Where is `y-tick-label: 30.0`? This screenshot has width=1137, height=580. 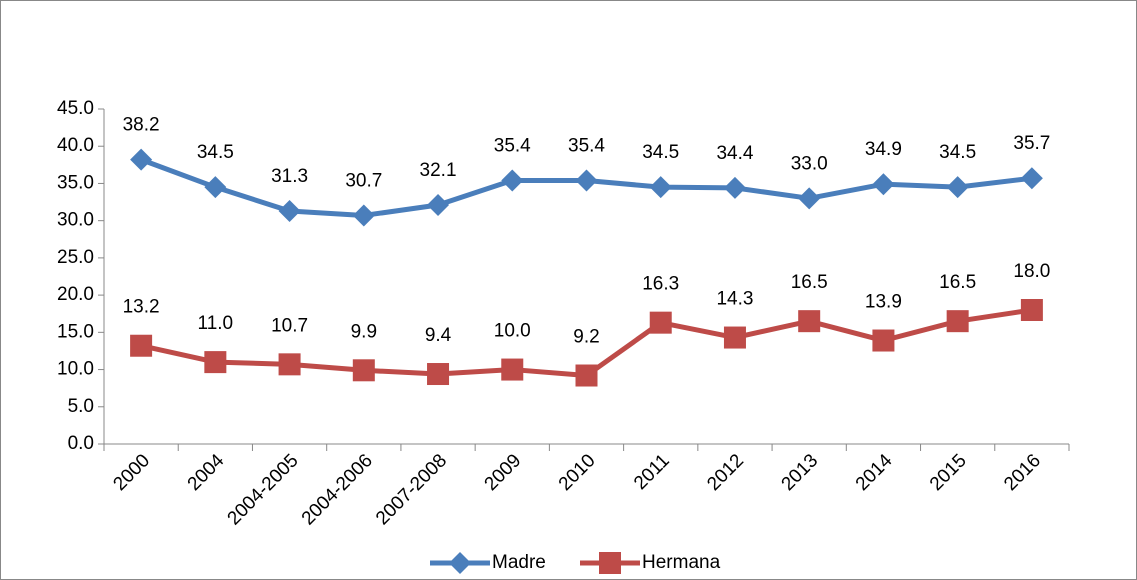
y-tick-label: 30.0 is located at coordinates (75, 220).